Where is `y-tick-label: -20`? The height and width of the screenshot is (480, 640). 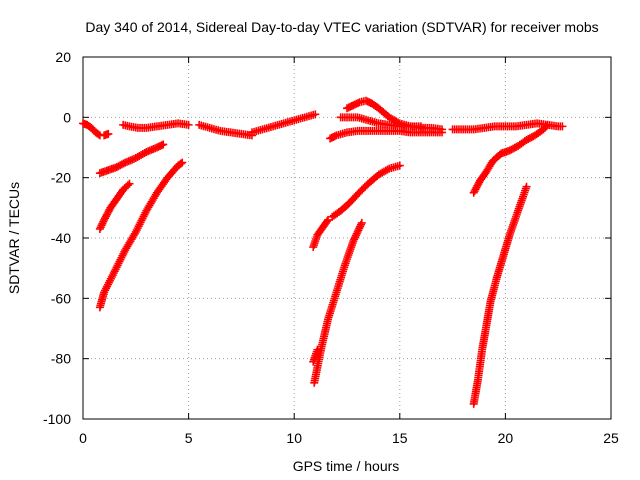
y-tick-label: -20 is located at coordinates (61, 178).